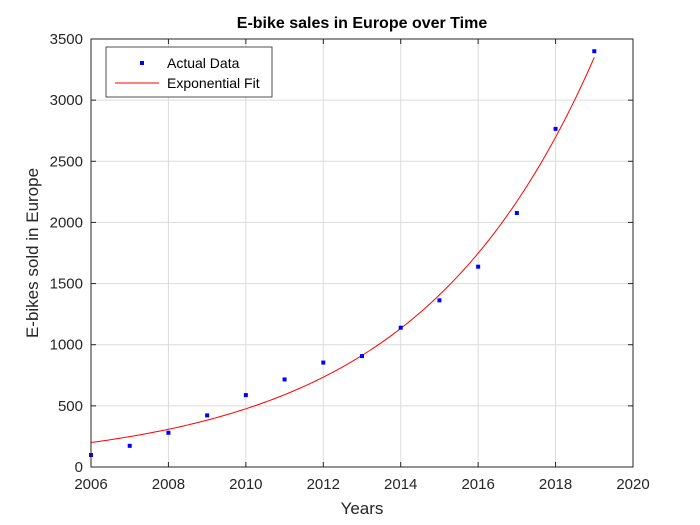 This screenshot has width=700, height=525. I want to click on x-tick-label: 2006, so click(90, 484).